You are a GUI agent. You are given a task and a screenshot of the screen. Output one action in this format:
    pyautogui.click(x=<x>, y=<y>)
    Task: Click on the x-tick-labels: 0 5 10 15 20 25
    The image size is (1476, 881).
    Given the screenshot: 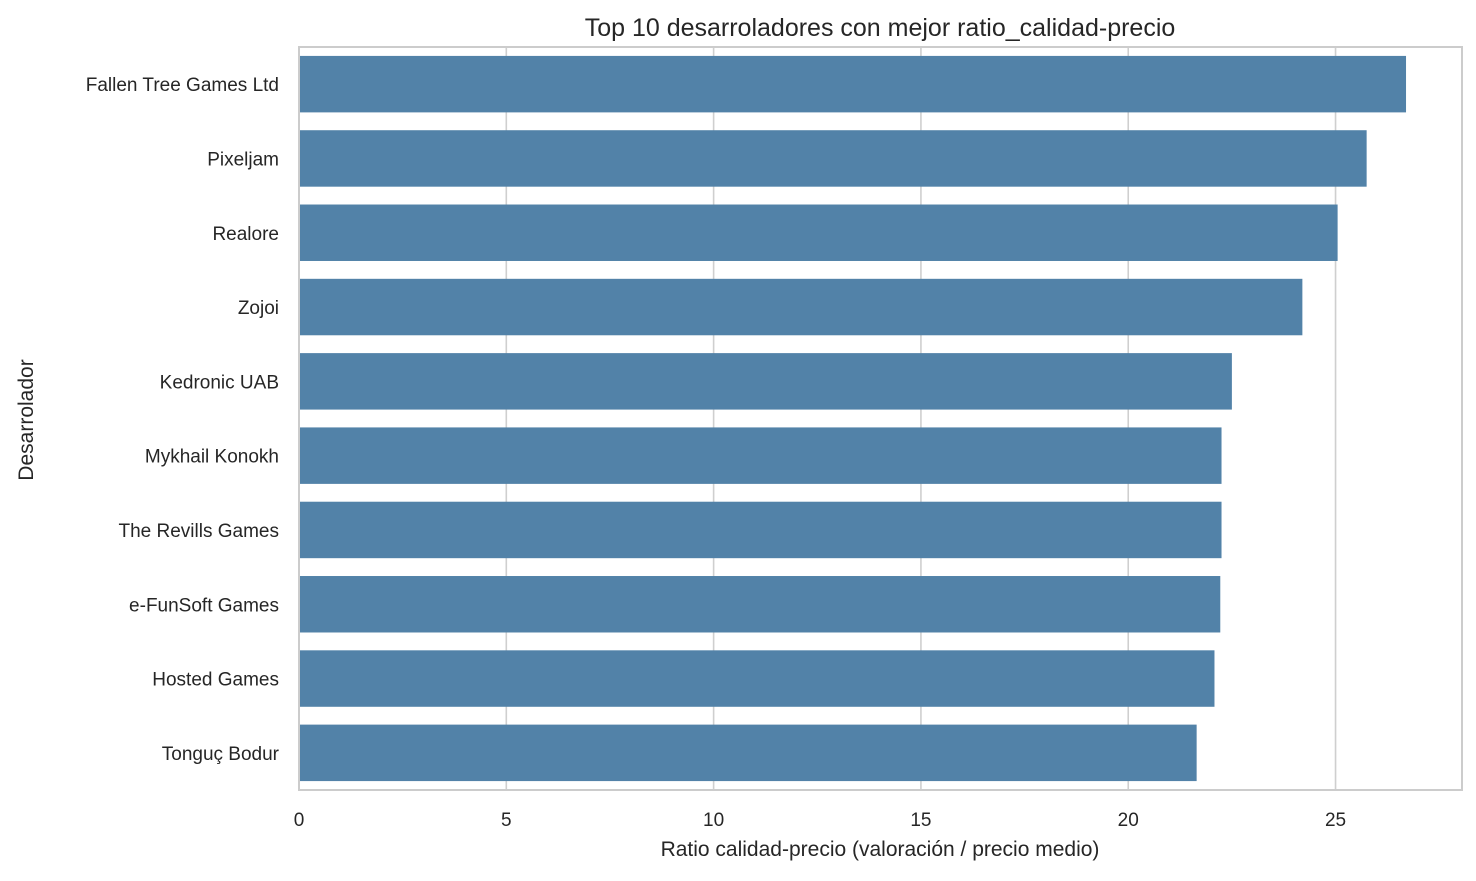 What is the action you would take?
    pyautogui.click(x=820, y=820)
    